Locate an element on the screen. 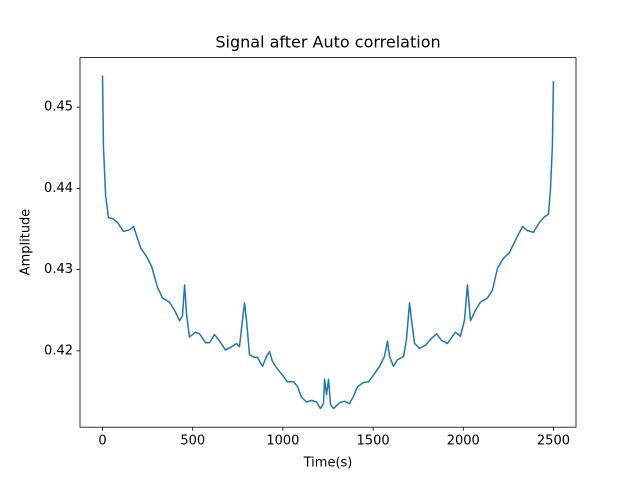 The image size is (640, 480). x-tick-label: 500 is located at coordinates (192, 441).